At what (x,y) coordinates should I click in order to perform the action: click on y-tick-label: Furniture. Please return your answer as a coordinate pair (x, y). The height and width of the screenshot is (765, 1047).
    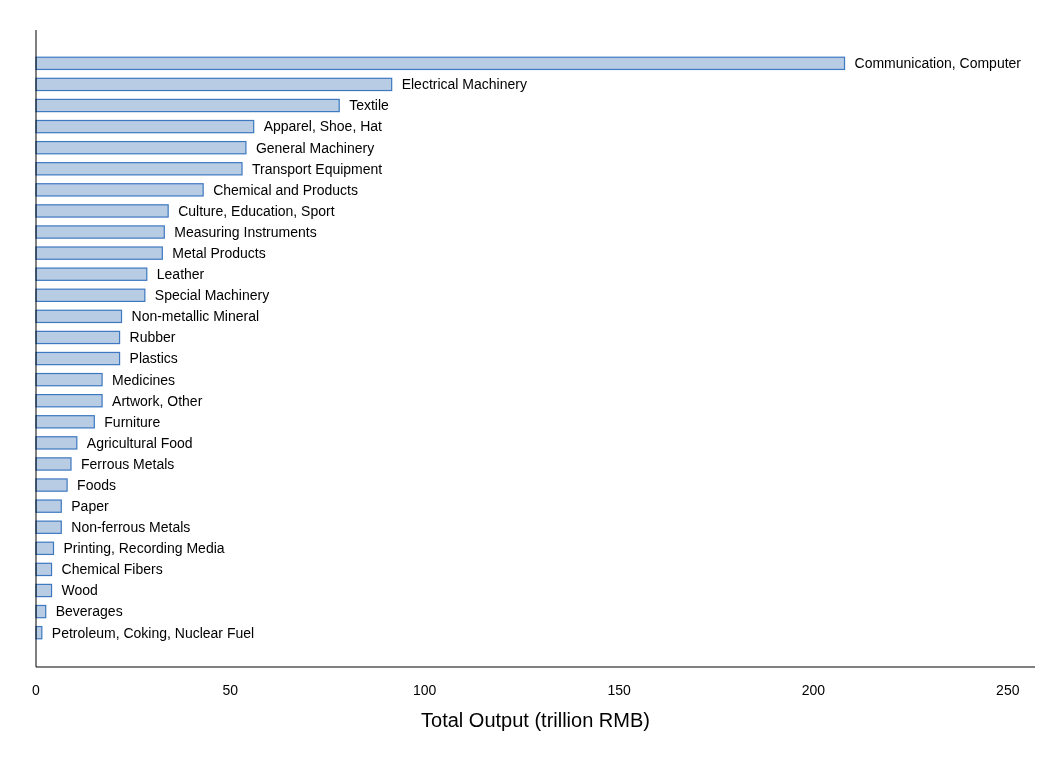
    Looking at the image, I should click on (132, 421).